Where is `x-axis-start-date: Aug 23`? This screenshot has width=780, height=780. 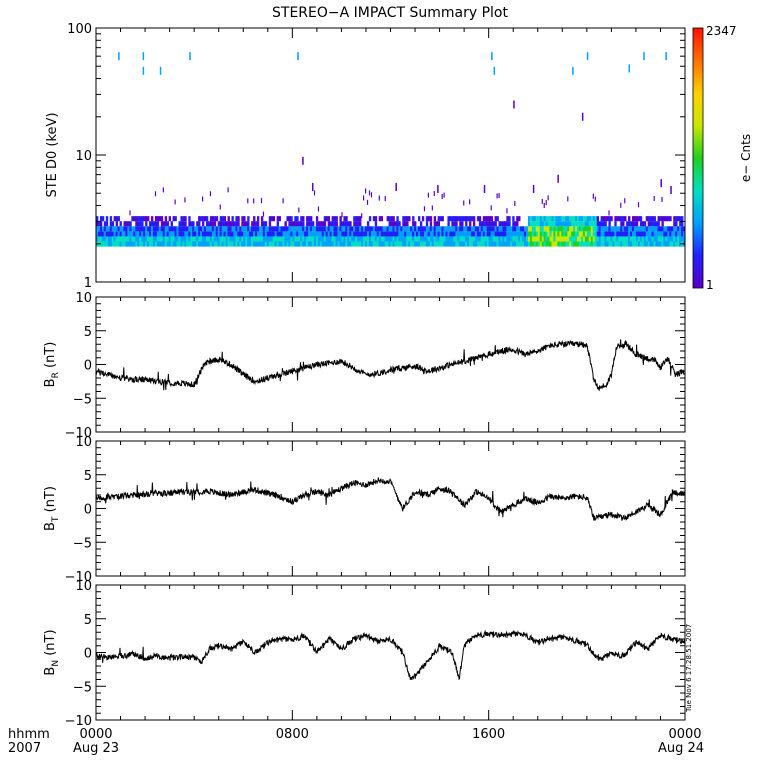 x-axis-start-date: Aug 23 is located at coordinates (96, 748).